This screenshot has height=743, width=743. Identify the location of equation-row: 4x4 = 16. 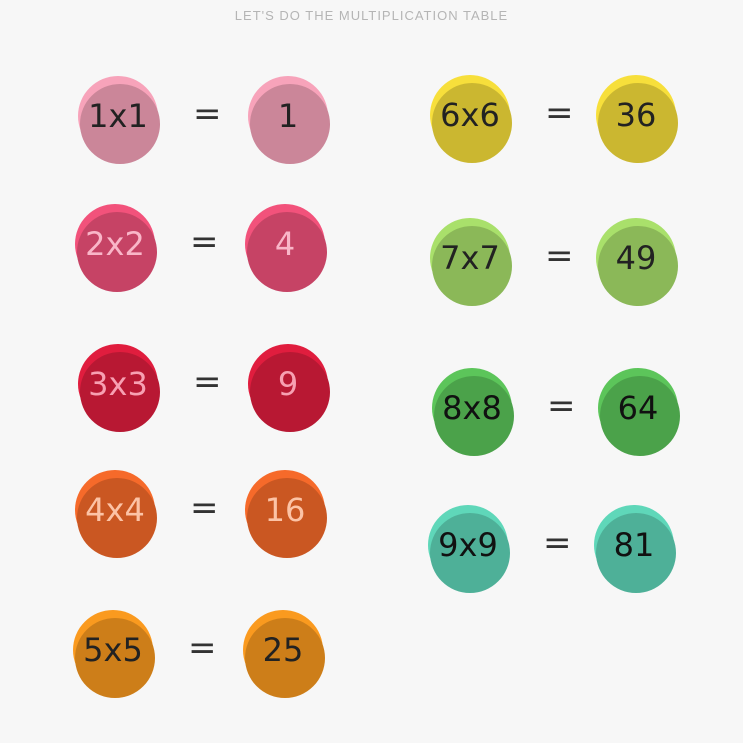
(225, 520).